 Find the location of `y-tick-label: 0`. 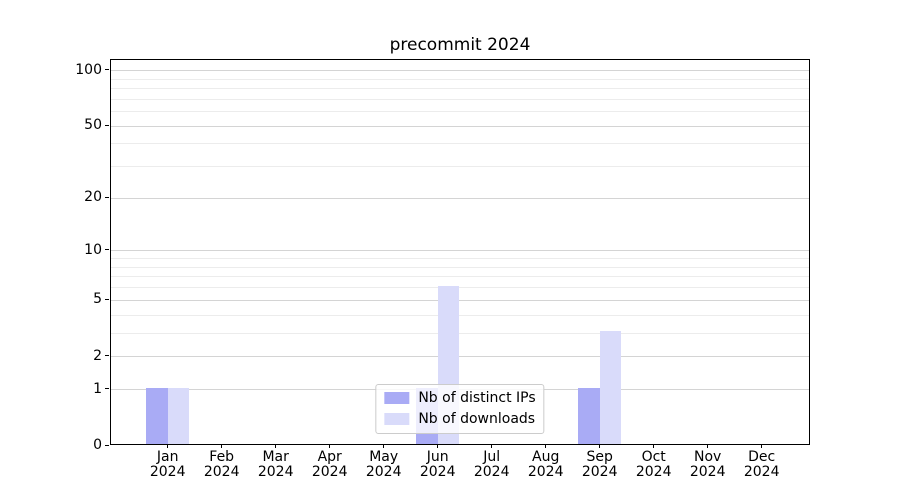

y-tick-label: 0 is located at coordinates (97, 445).